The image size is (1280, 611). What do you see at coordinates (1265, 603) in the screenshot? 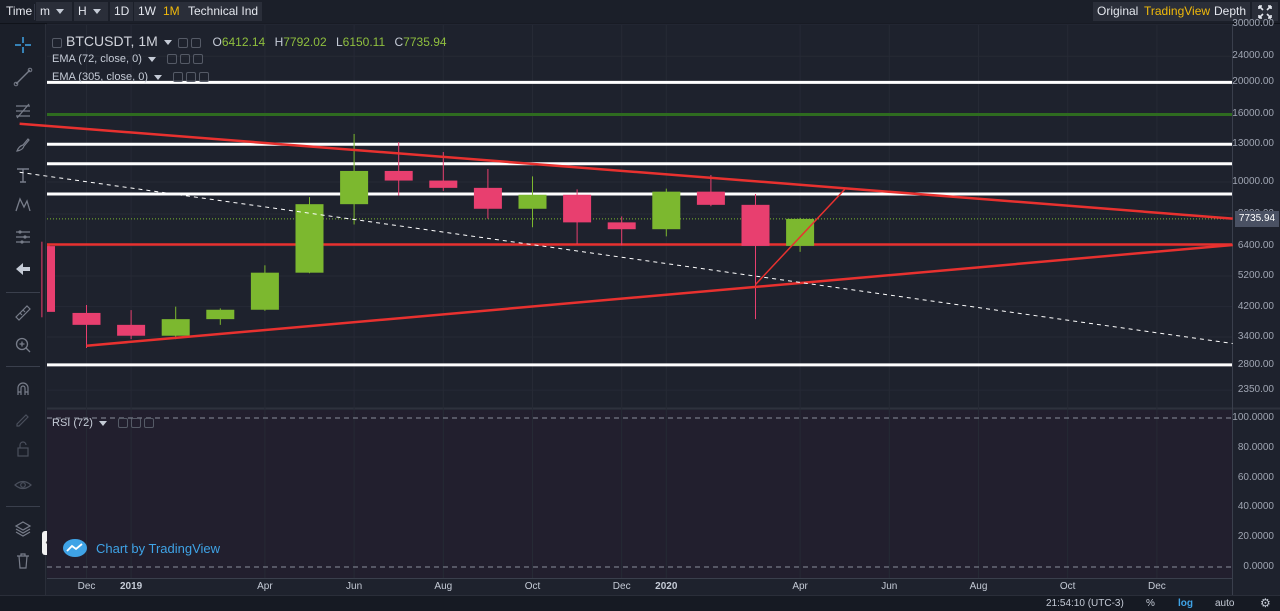
I see `gear-icon: ⚙` at bounding box center [1265, 603].